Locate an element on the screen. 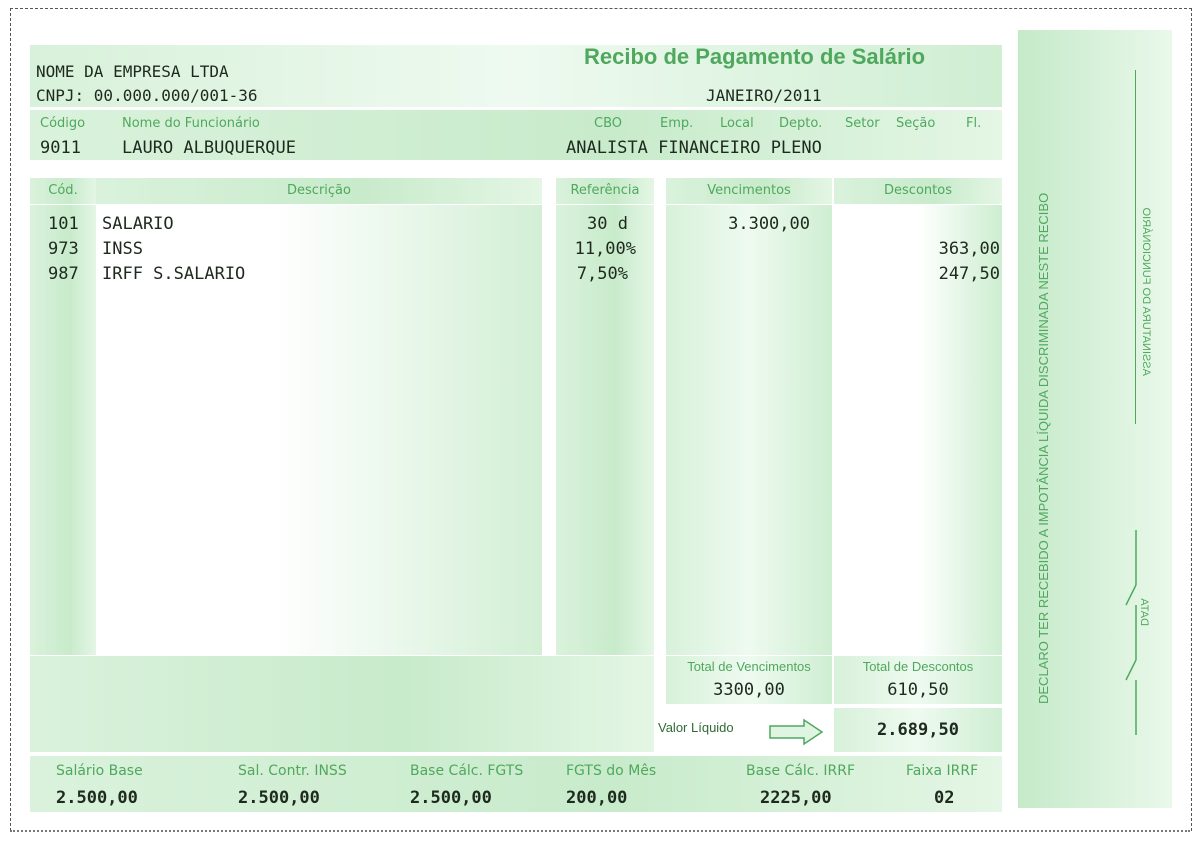 The width and height of the screenshot is (1200, 847). total-descontos-label: Total de Descontos is located at coordinates (918, 666).